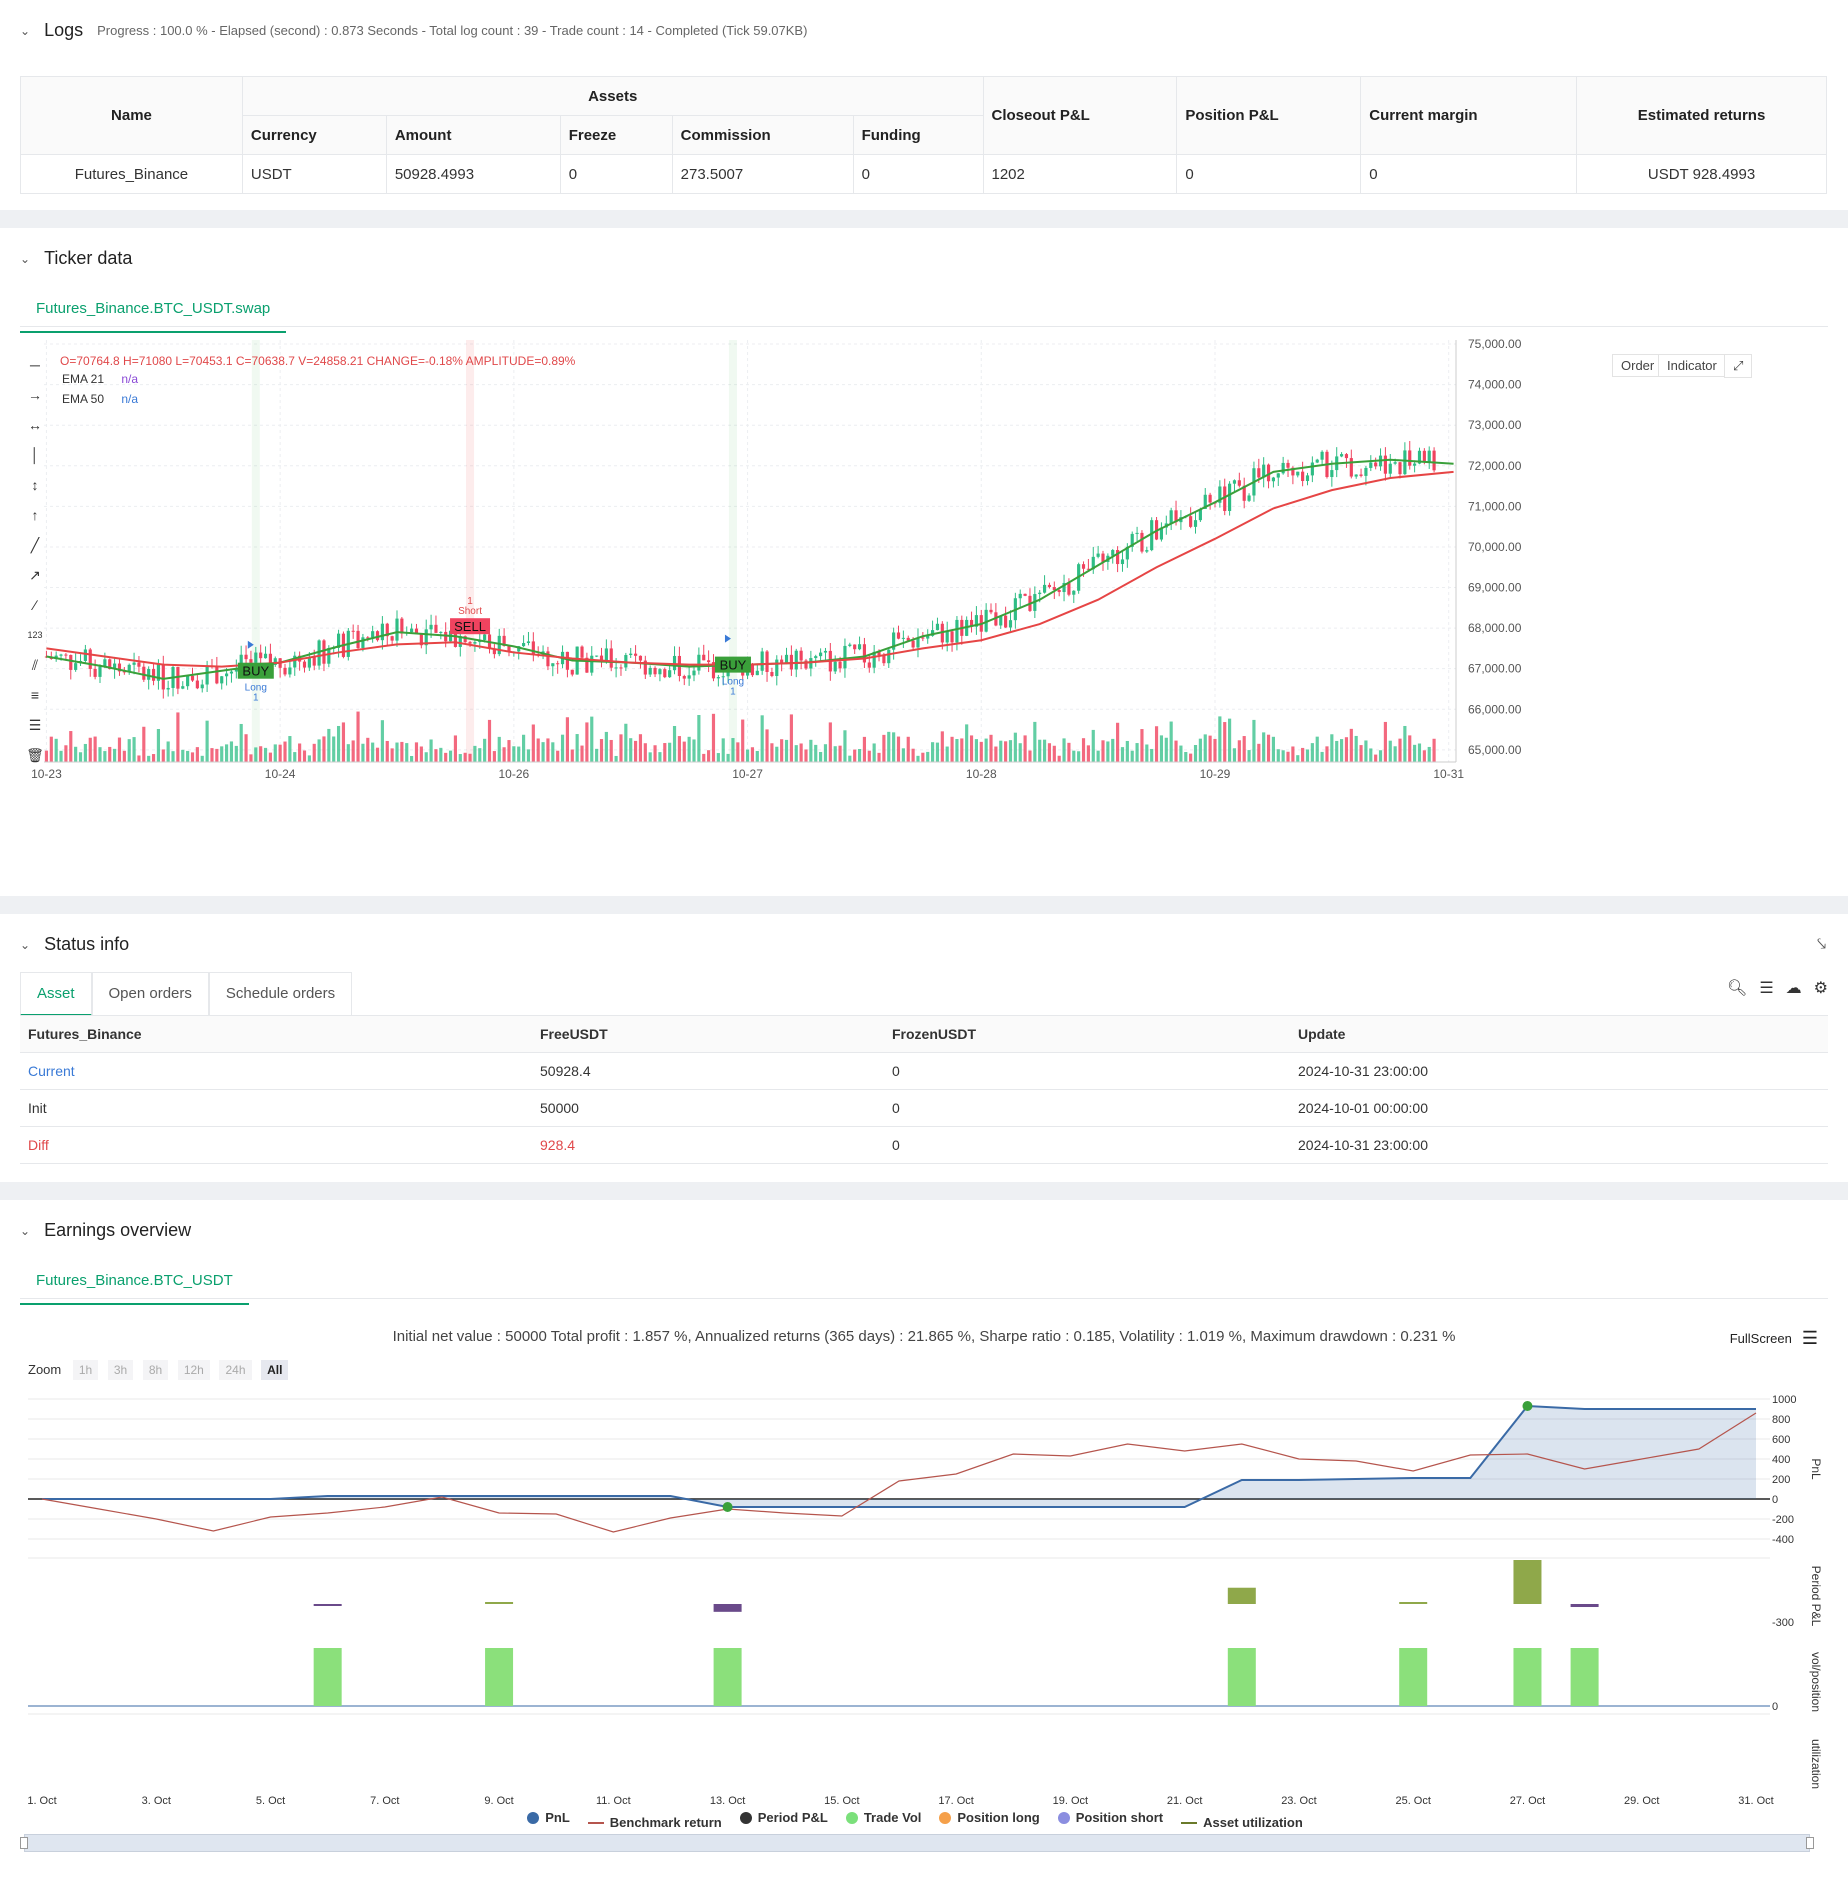 The height and width of the screenshot is (1881, 1848). I want to click on range-handle-left, so click(24, 1843).